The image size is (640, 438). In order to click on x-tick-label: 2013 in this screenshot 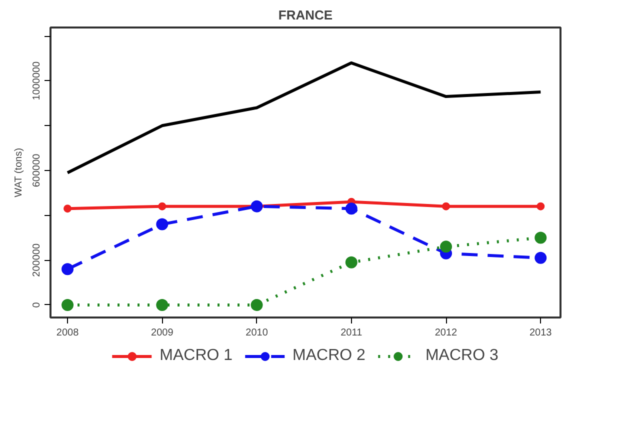, I will do `click(541, 333)`.